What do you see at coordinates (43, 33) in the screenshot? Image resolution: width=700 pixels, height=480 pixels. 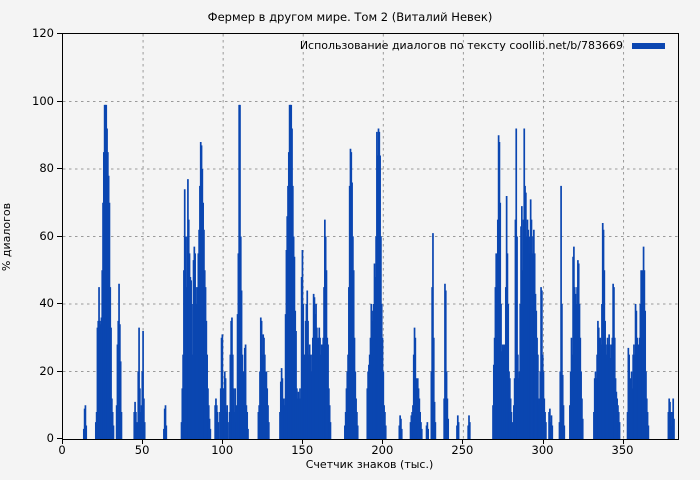 I see `y-tick-label: 120` at bounding box center [43, 33].